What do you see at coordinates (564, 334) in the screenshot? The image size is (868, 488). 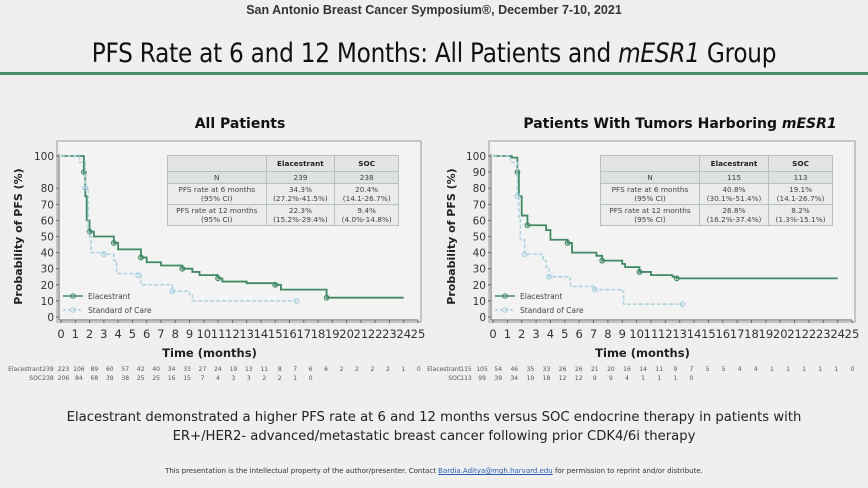 I see `x-tick-label: 5` at bounding box center [564, 334].